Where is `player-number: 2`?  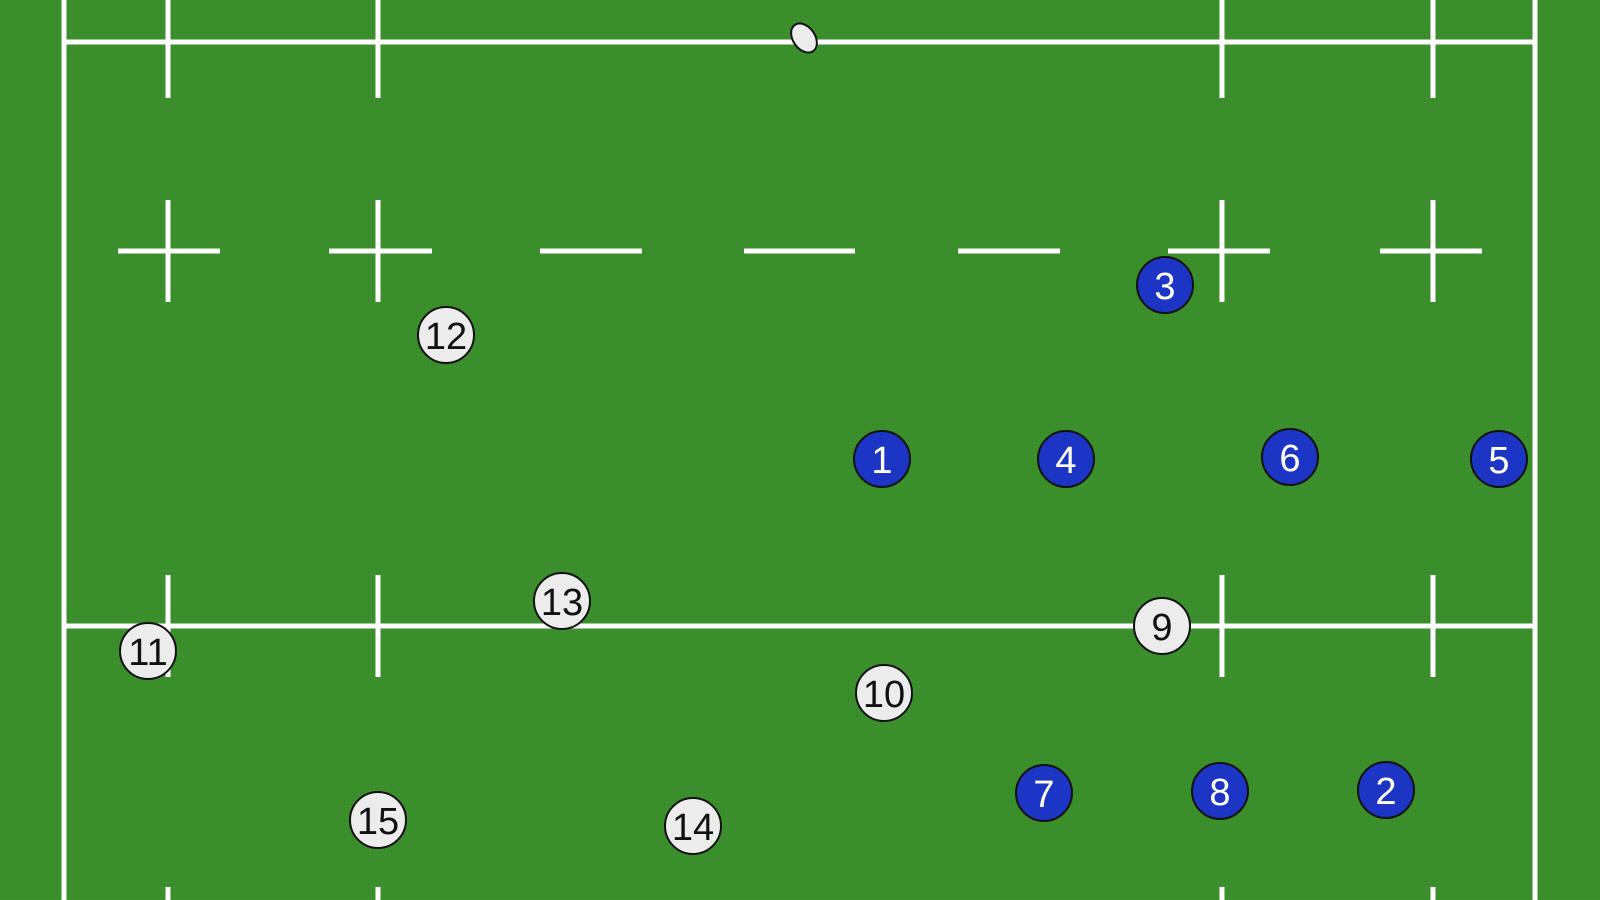
player-number: 2 is located at coordinates (1385, 792).